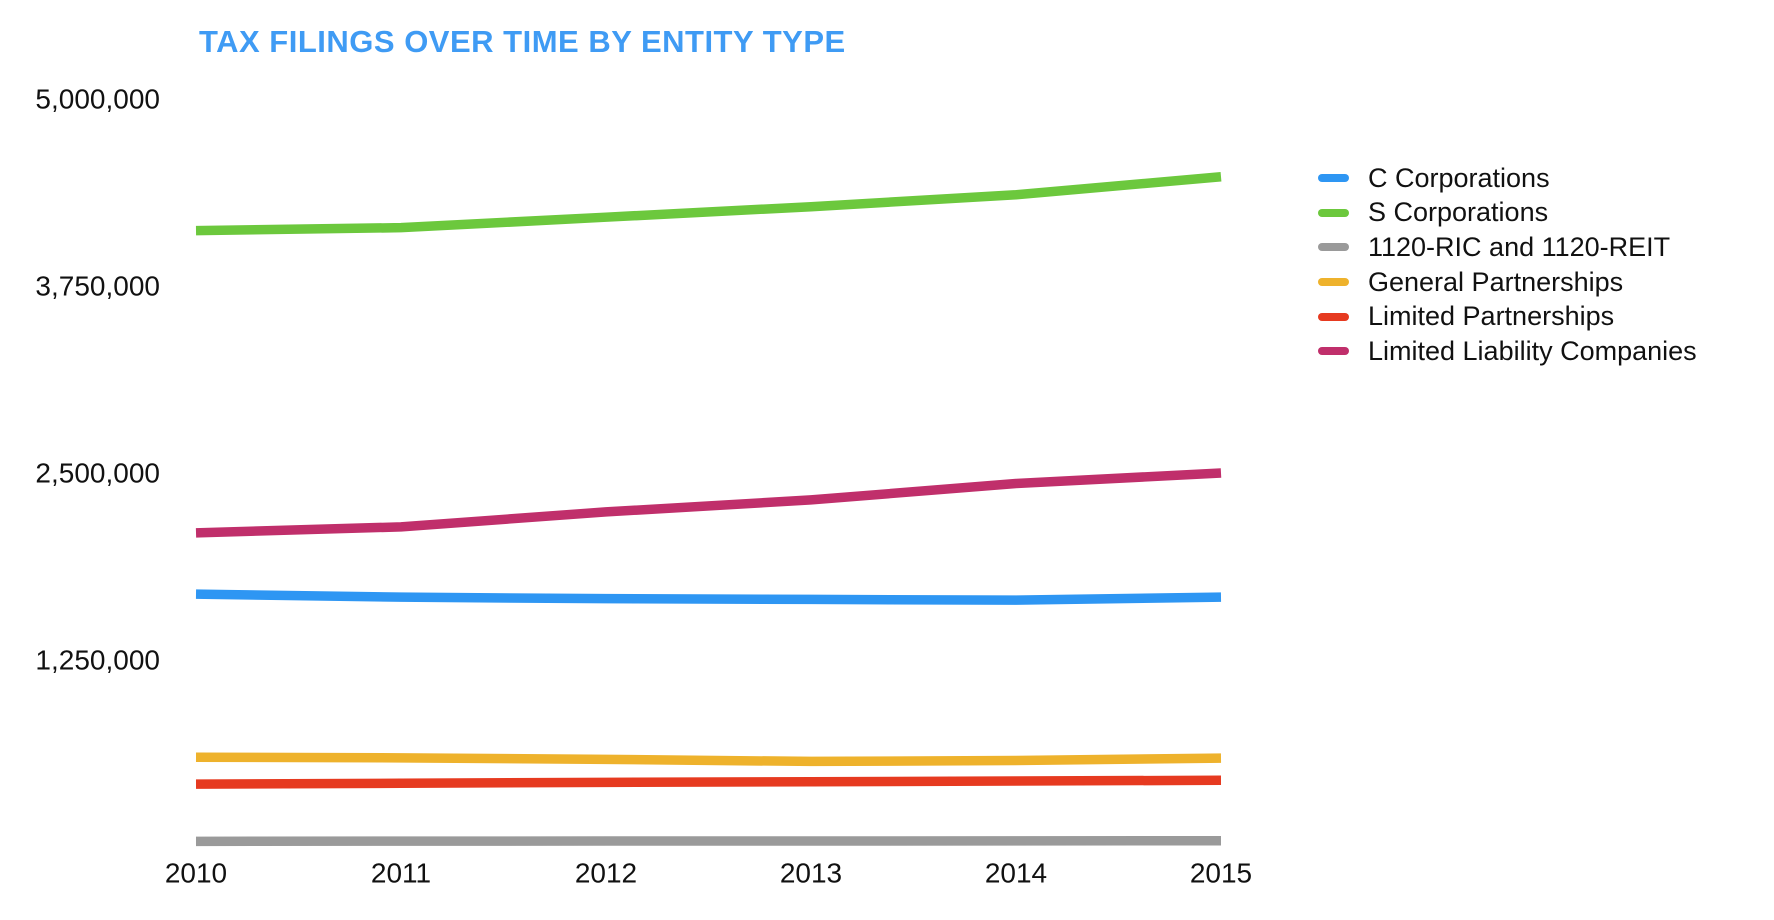 This screenshot has height=920, width=1774. I want to click on legend-label: 1120-RIC and 1120-REIT, so click(1519, 246).